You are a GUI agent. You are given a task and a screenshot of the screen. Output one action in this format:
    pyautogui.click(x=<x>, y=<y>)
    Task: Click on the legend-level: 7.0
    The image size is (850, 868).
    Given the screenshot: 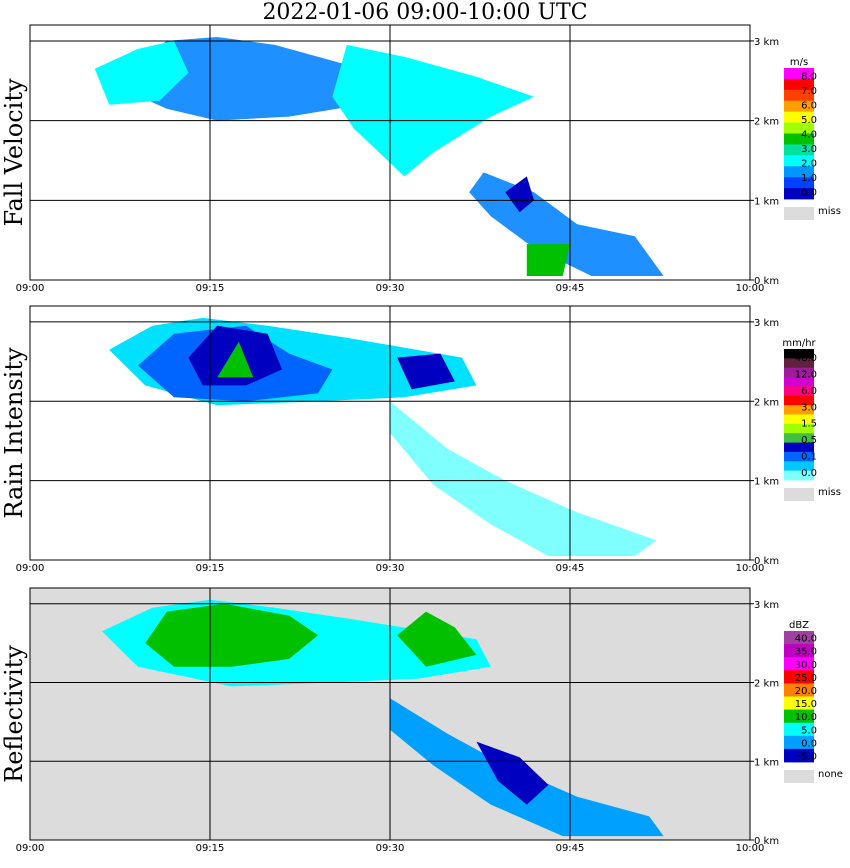 What is the action you would take?
    pyautogui.click(x=809, y=91)
    